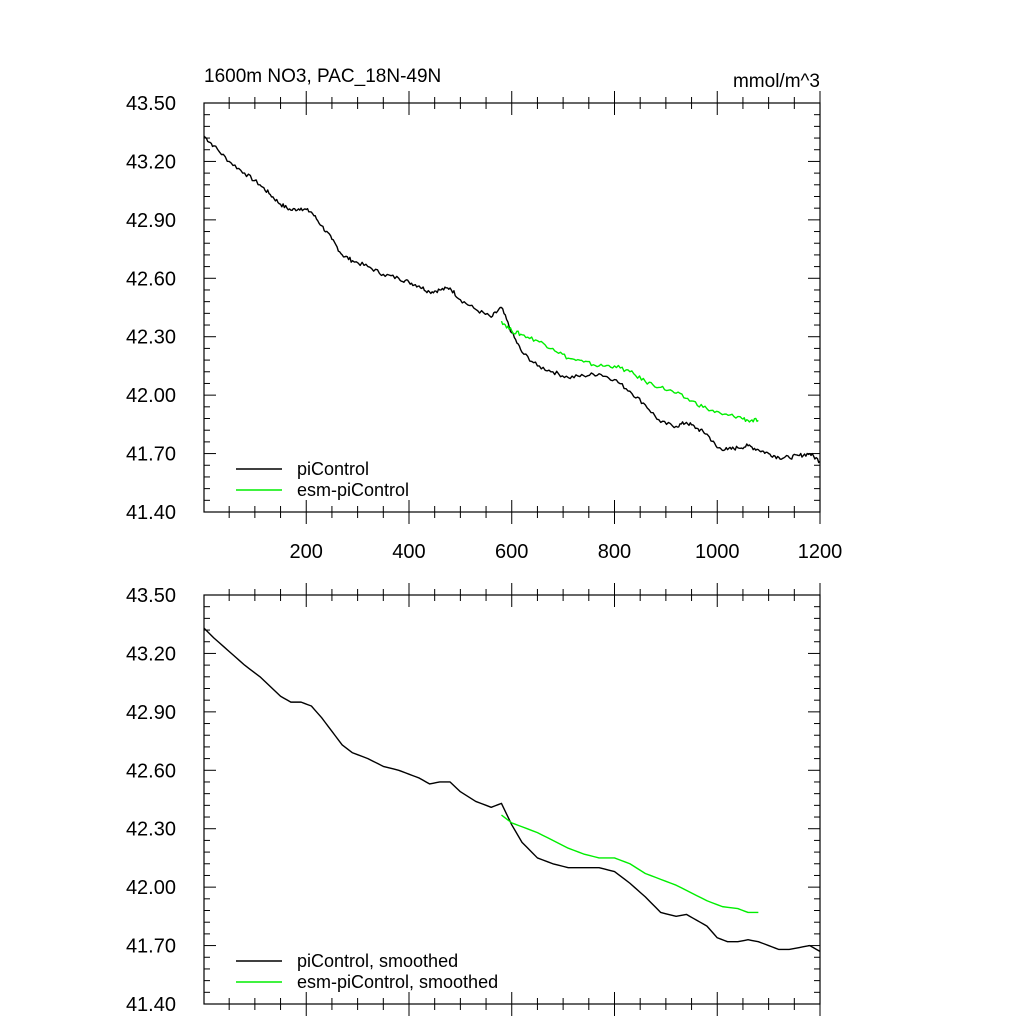  I want to click on x-tick-label: 600, so click(511, 552).